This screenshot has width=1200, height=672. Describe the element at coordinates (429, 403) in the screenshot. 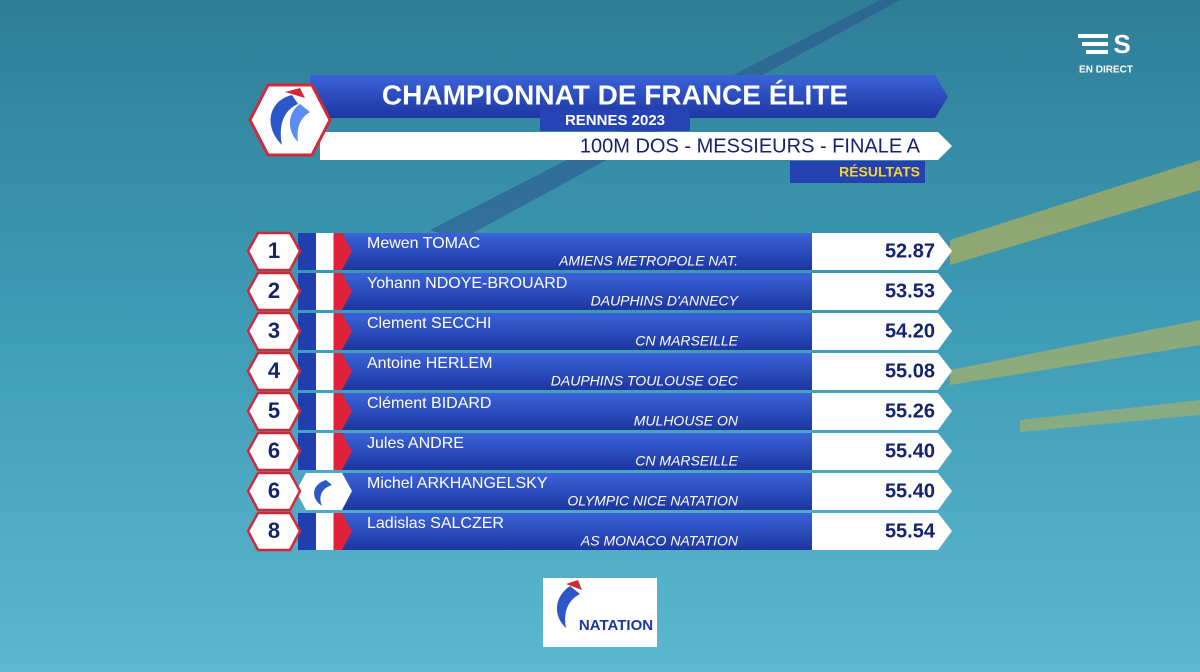

I see `swimmer-name: Clément BIDARD` at that location.